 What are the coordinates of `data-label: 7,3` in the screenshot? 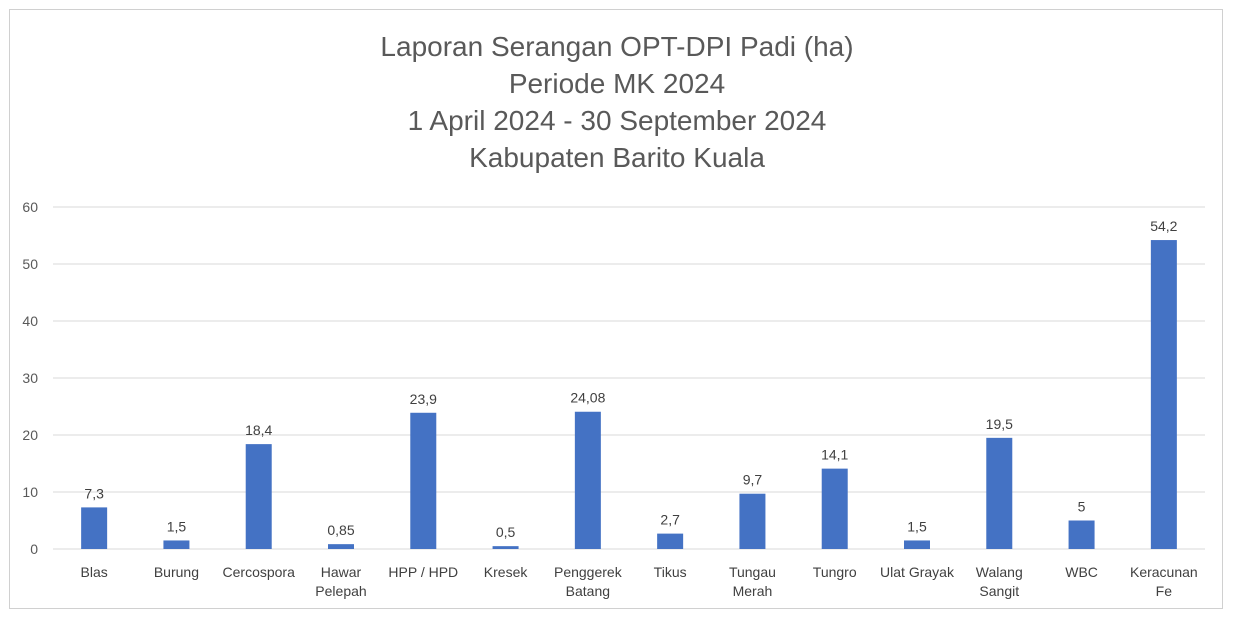 It's located at (94, 493).